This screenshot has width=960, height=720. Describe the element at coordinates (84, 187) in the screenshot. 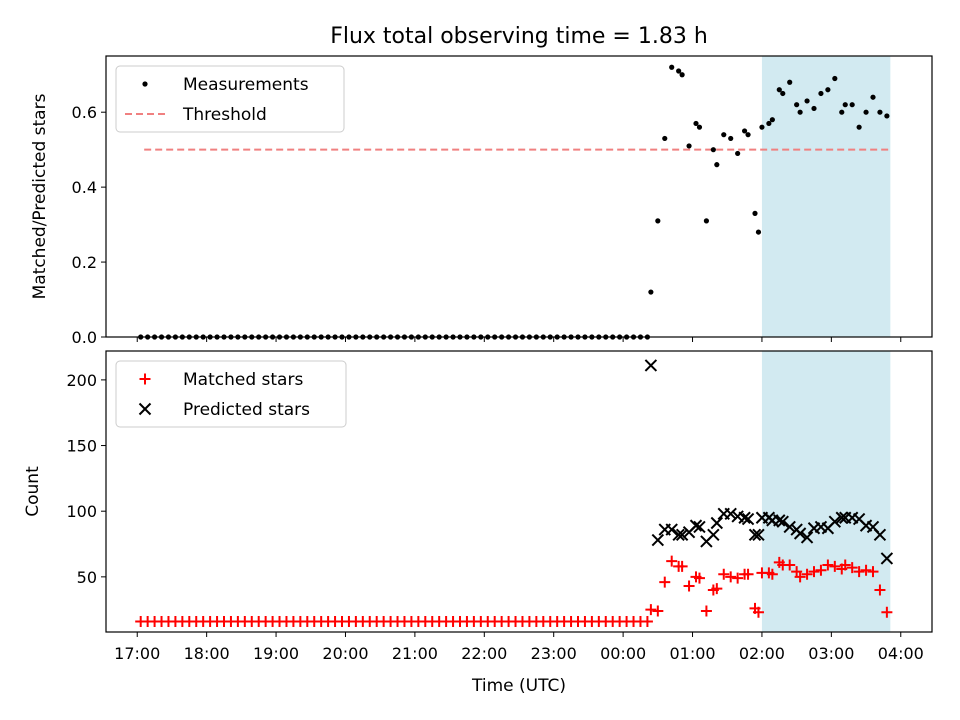

I see `y-tick-label: 0.4` at that location.